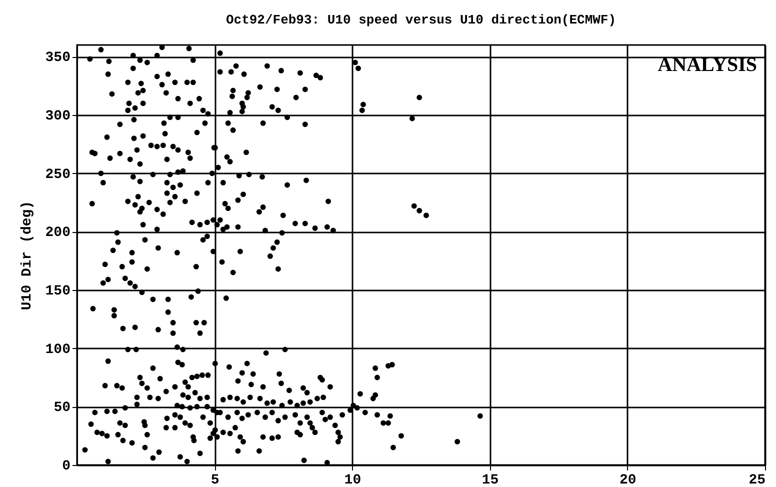 Image resolution: width=776 pixels, height=487 pixels. I want to click on y-tick-label: 300, so click(57, 116).